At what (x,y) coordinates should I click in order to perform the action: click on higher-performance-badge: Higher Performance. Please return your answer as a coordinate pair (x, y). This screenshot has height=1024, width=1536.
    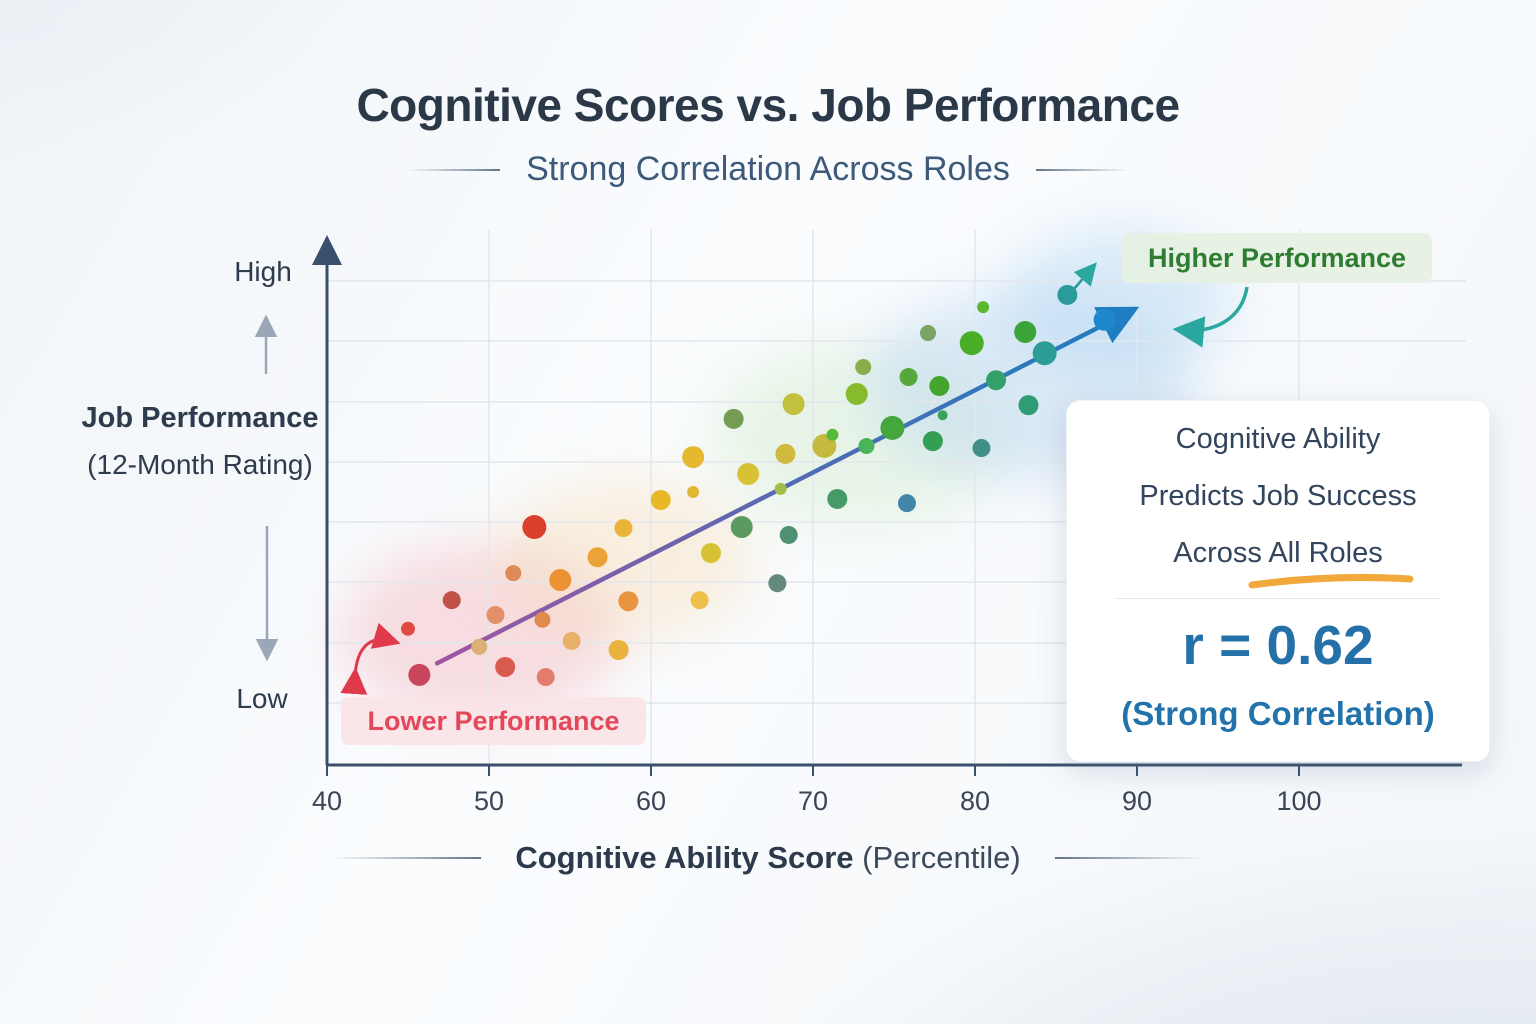
    Looking at the image, I should click on (1277, 258).